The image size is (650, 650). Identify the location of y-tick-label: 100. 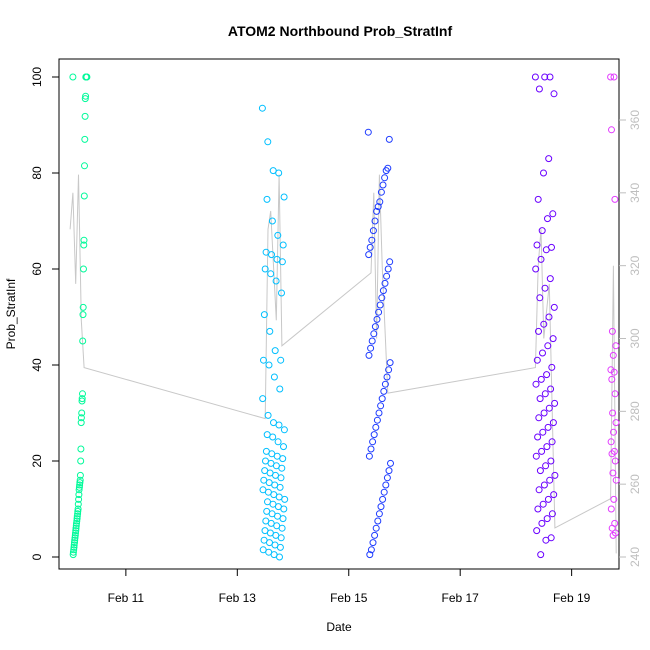
(37, 77).